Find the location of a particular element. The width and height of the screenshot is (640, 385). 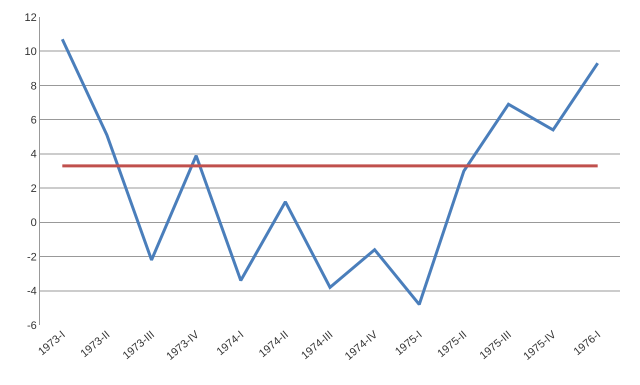

y-tick-label: 10 is located at coordinates (30, 52).